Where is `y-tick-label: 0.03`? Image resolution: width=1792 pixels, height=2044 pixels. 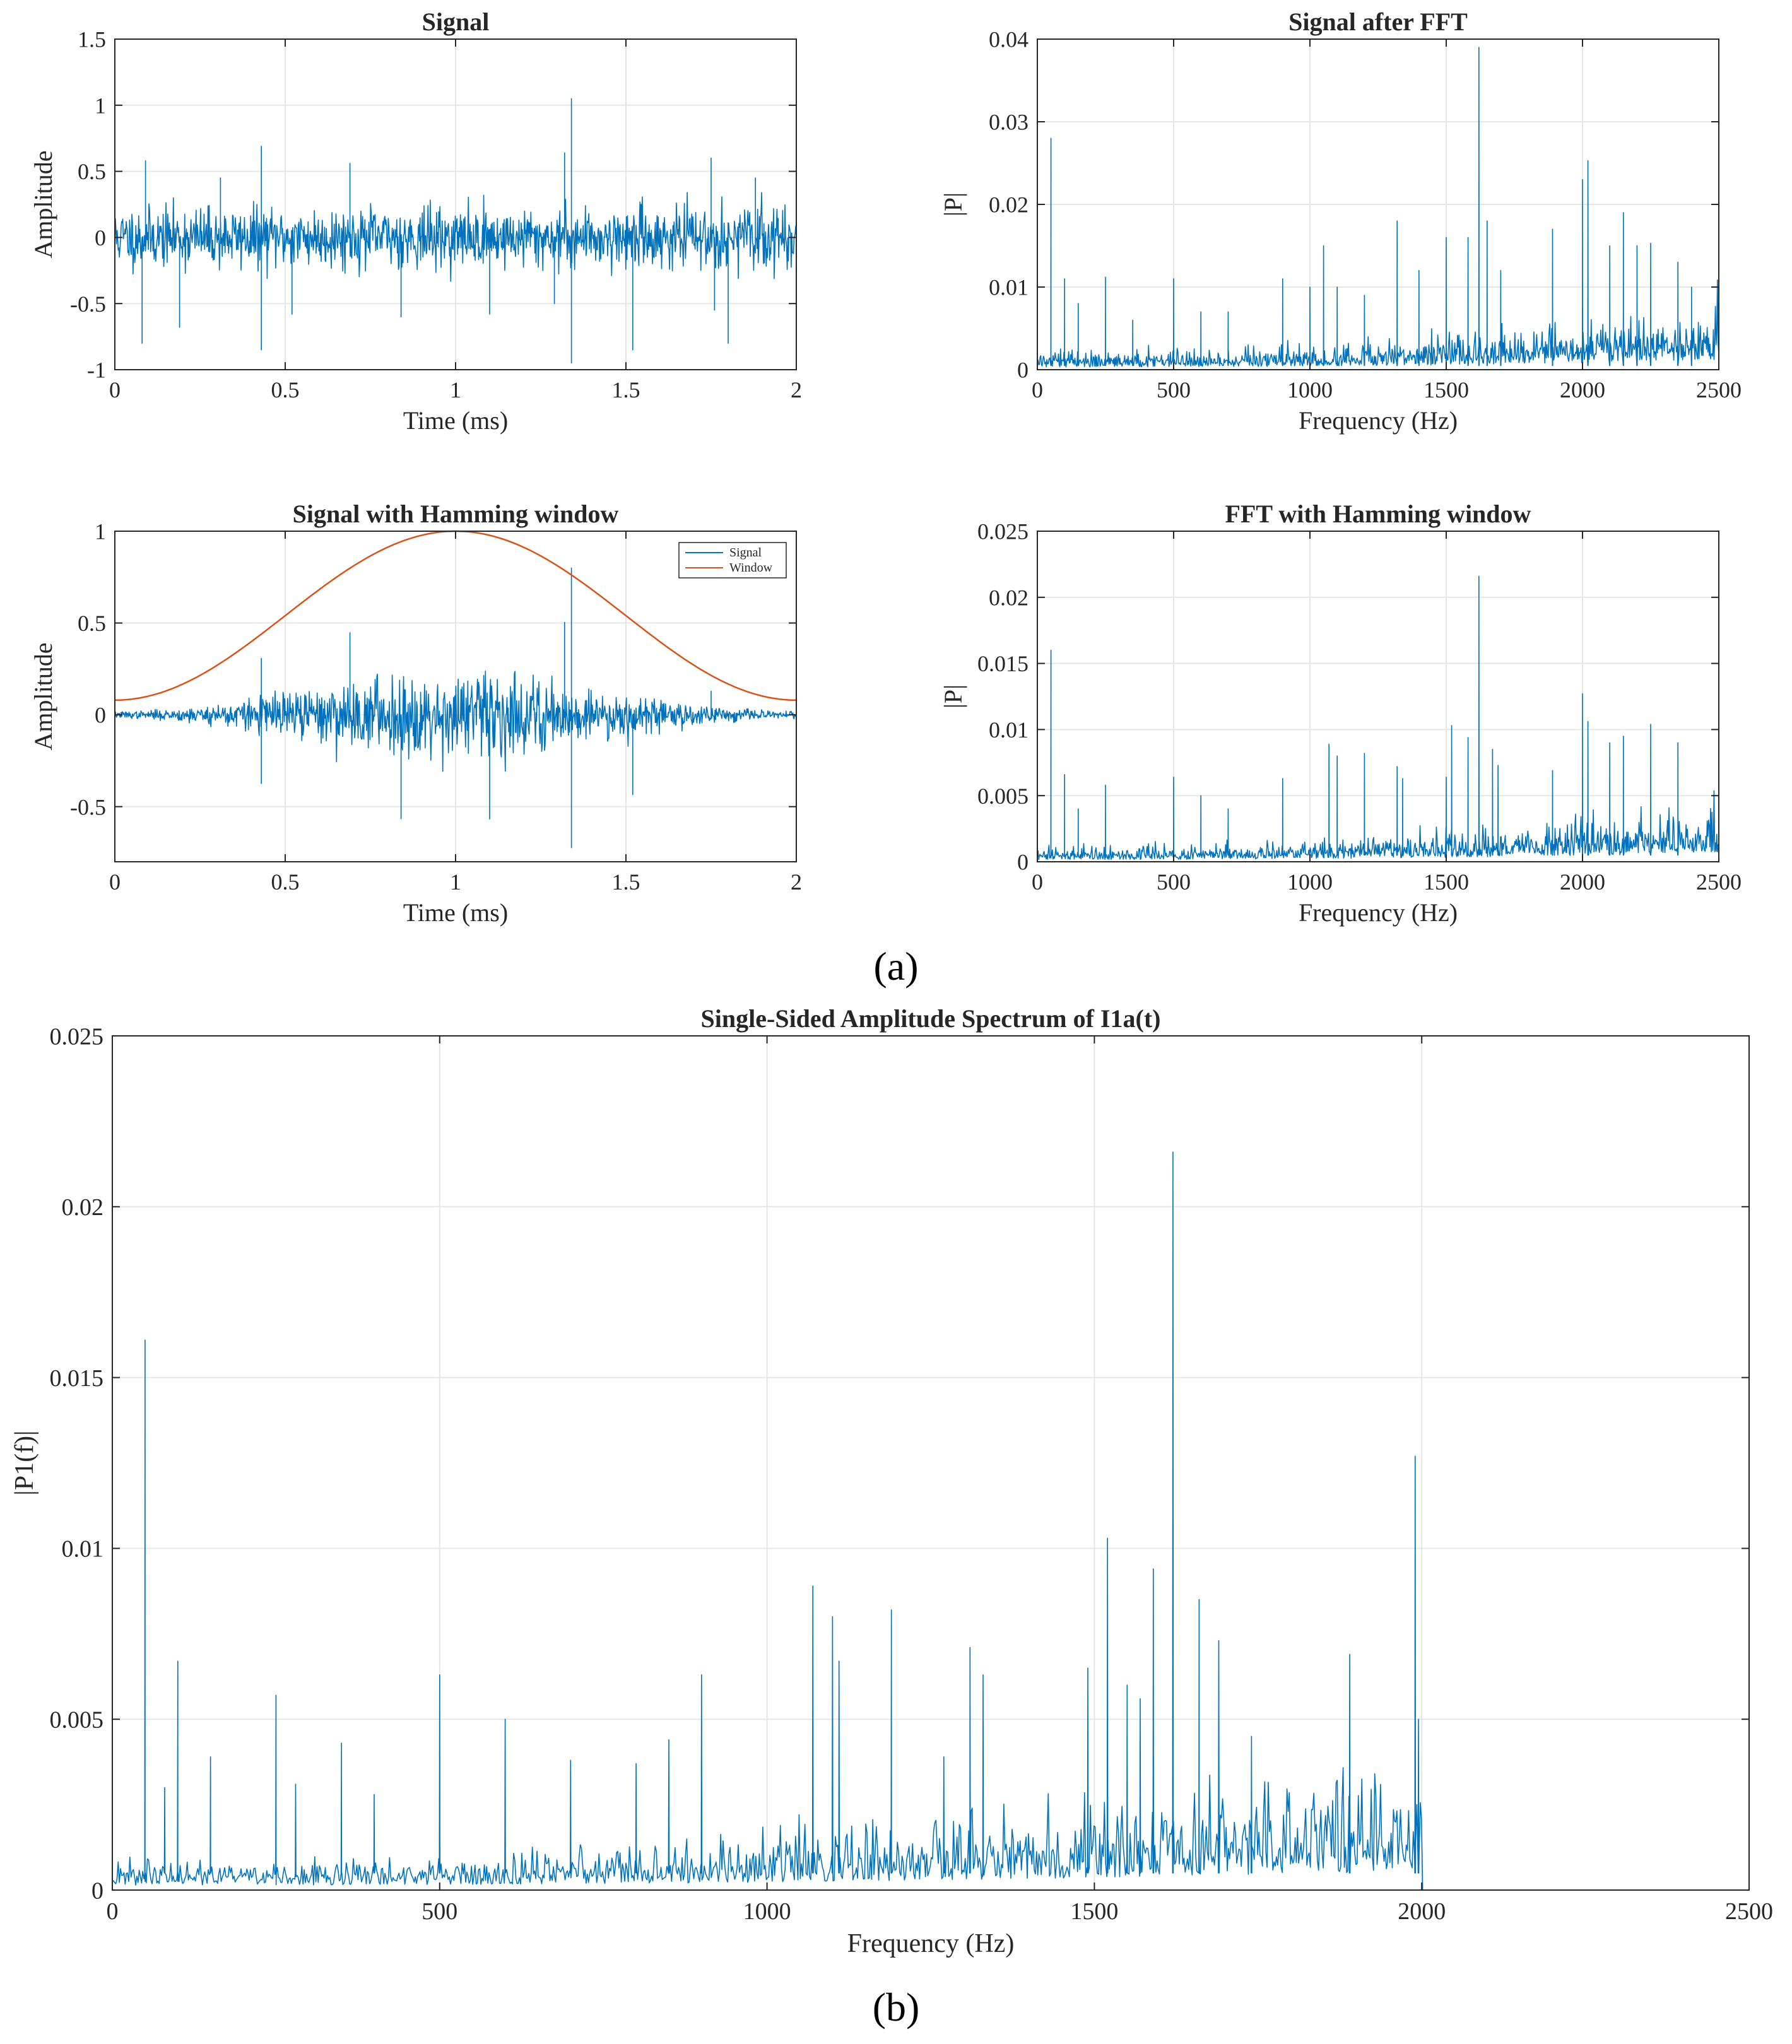
y-tick-label: 0.03 is located at coordinates (1009, 122).